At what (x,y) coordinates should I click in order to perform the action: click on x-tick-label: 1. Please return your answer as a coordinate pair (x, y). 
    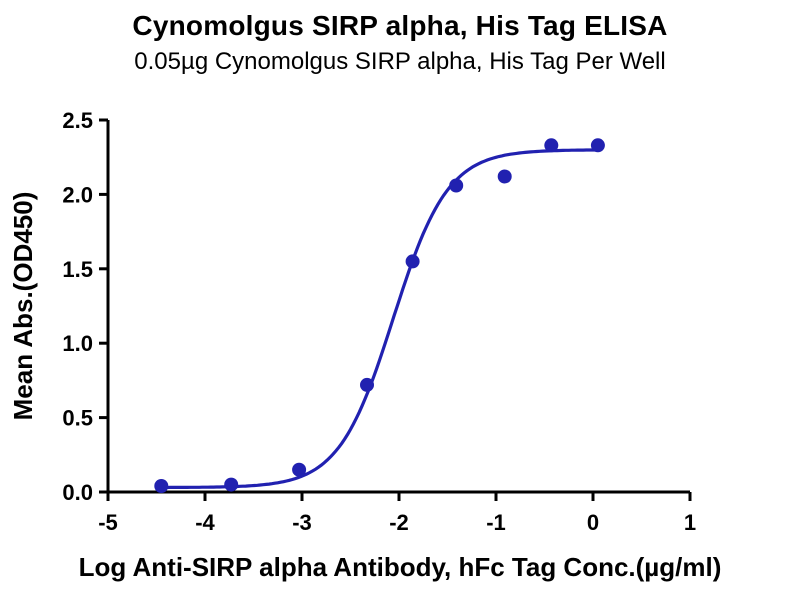
    Looking at the image, I should click on (690, 522).